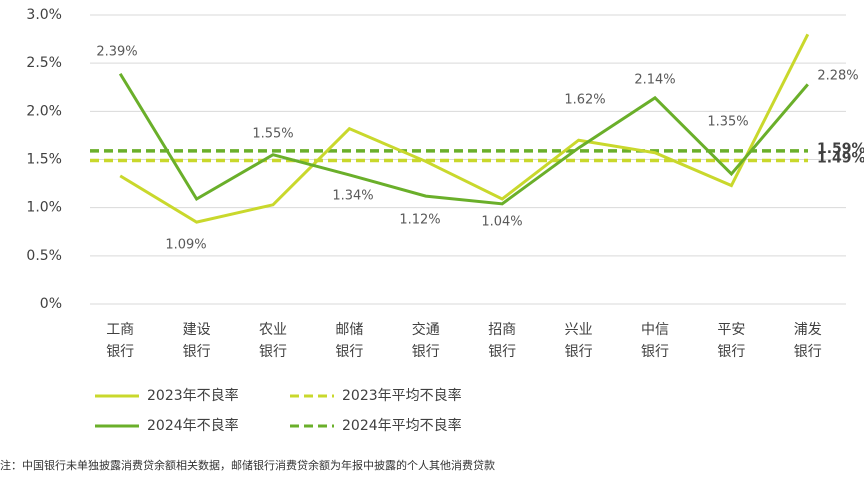 The width and height of the screenshot is (864, 478). What do you see at coordinates (501, 222) in the screenshot?
I see `value-label: 1.04%` at bounding box center [501, 222].